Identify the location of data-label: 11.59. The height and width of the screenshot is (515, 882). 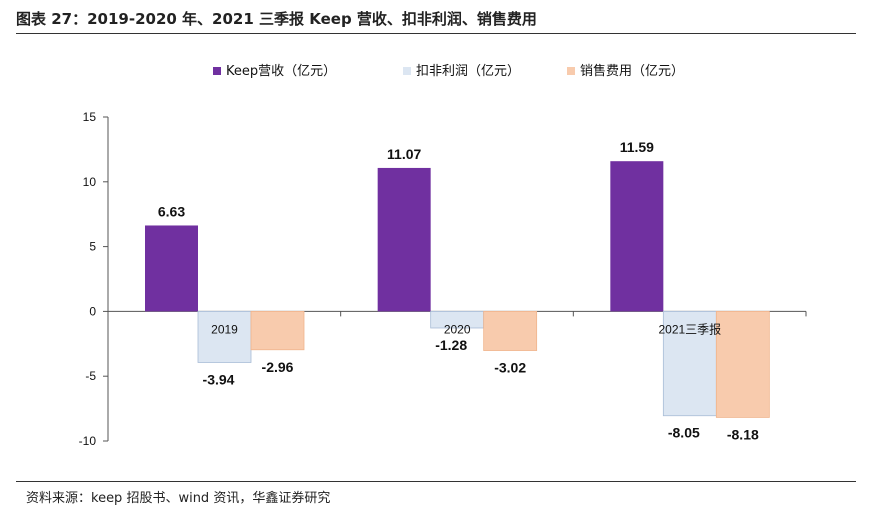
(637, 147).